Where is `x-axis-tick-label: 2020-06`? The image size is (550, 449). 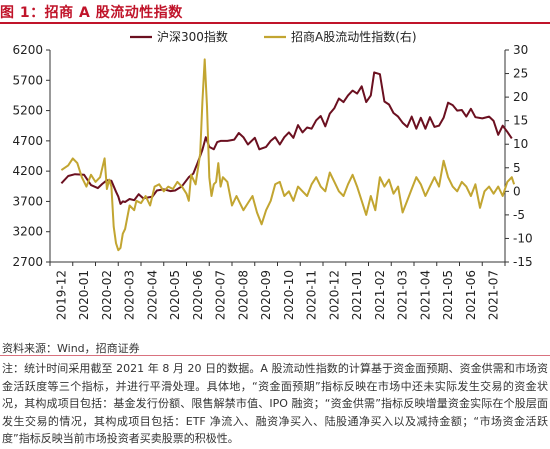 x-axis-tick-label: 2020-06 is located at coordinates (198, 295).